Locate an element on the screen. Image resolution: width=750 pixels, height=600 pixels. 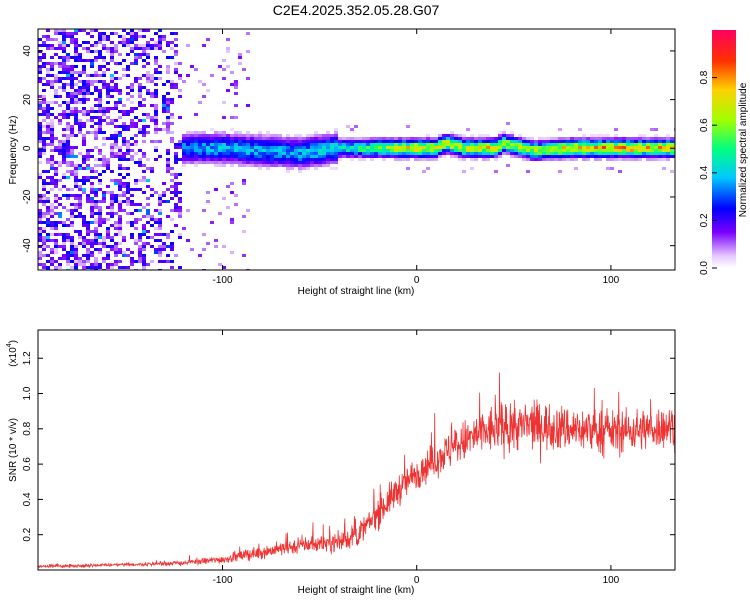
y-tick-label: 0.2 is located at coordinates (27, 534).